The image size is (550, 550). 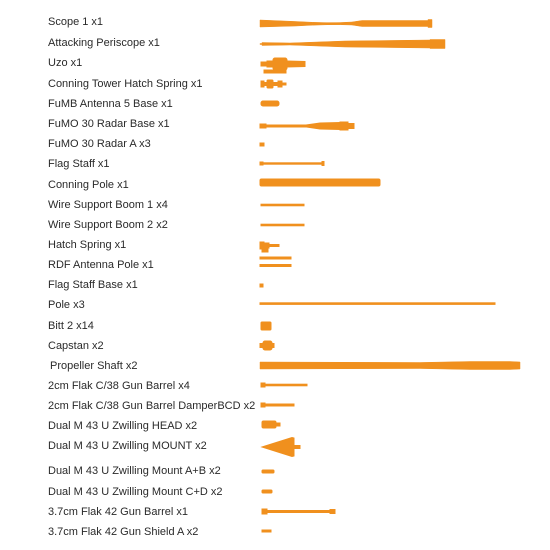 I want to click on conning-pole-silhouette, so click(x=320, y=182).